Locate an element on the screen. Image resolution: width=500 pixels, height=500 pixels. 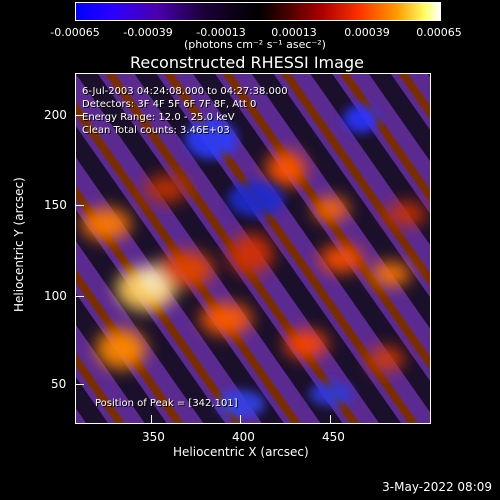
colorbar-tick-label: 0.00039 is located at coordinates (367, 32).